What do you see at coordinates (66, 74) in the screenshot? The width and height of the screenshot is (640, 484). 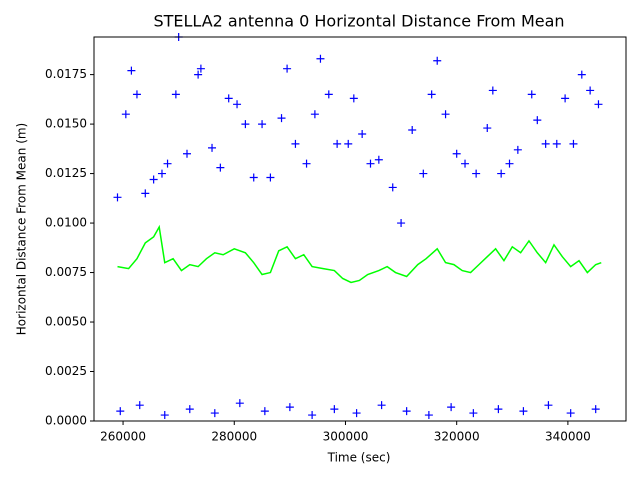 I see `y-tick-label: 0.0175` at bounding box center [66, 74].